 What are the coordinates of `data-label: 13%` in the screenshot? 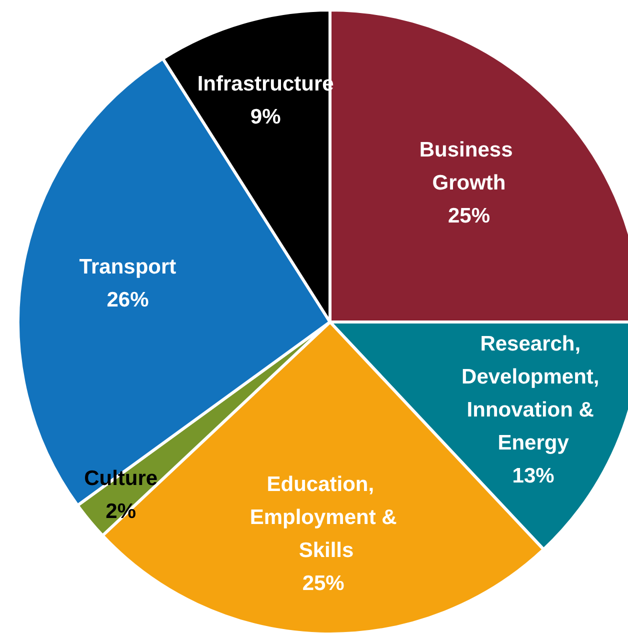 It's located at (533, 476).